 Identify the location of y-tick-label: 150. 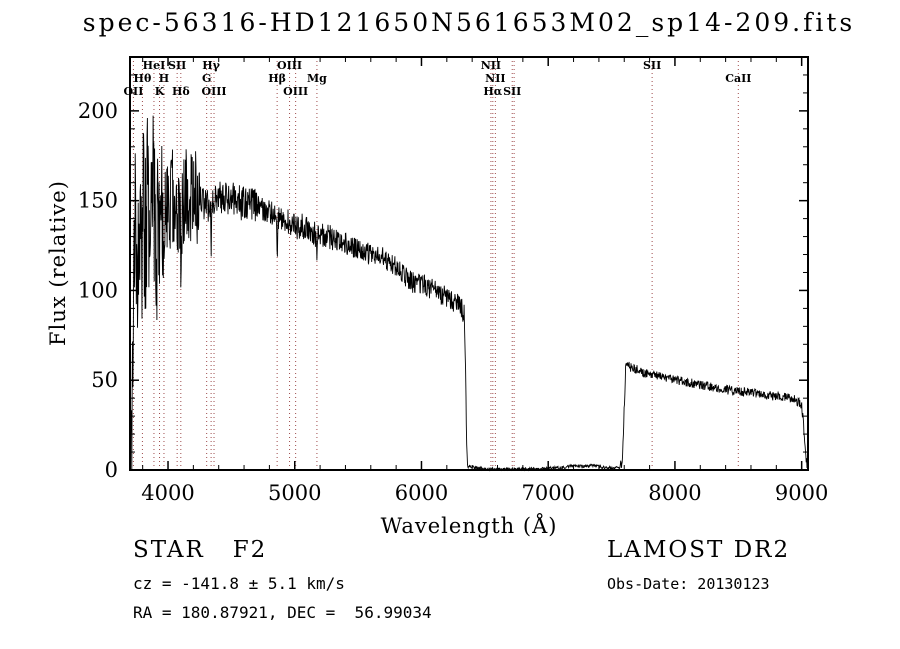
(98, 201).